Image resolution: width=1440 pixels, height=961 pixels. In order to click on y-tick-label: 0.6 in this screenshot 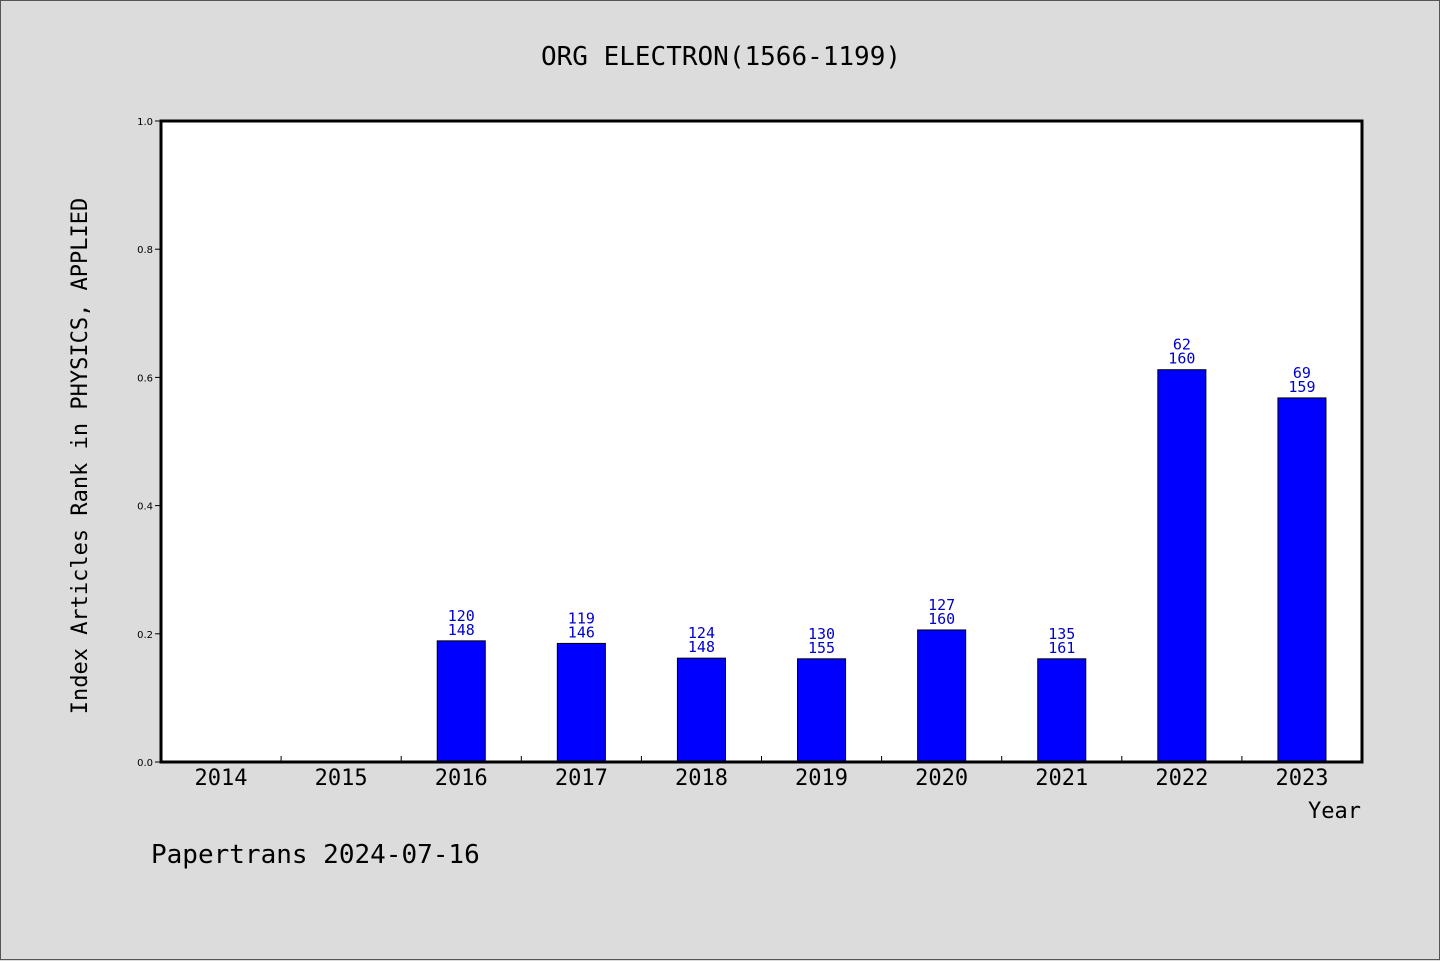, I will do `click(145, 378)`.